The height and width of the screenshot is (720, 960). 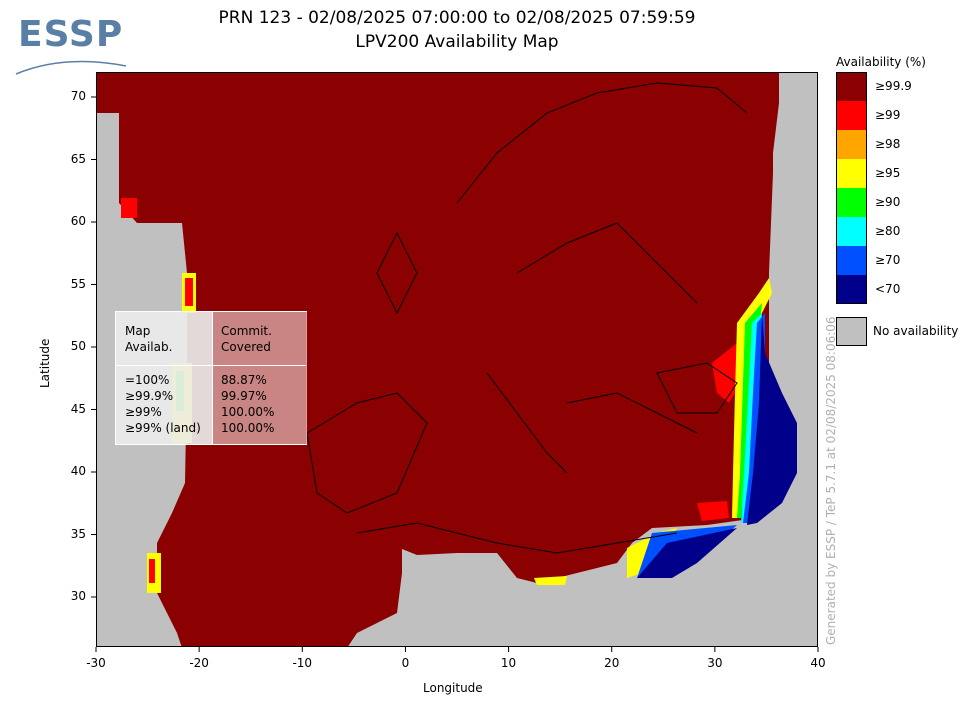 What do you see at coordinates (199, 663) in the screenshot?
I see `x-tick-label: -20` at bounding box center [199, 663].